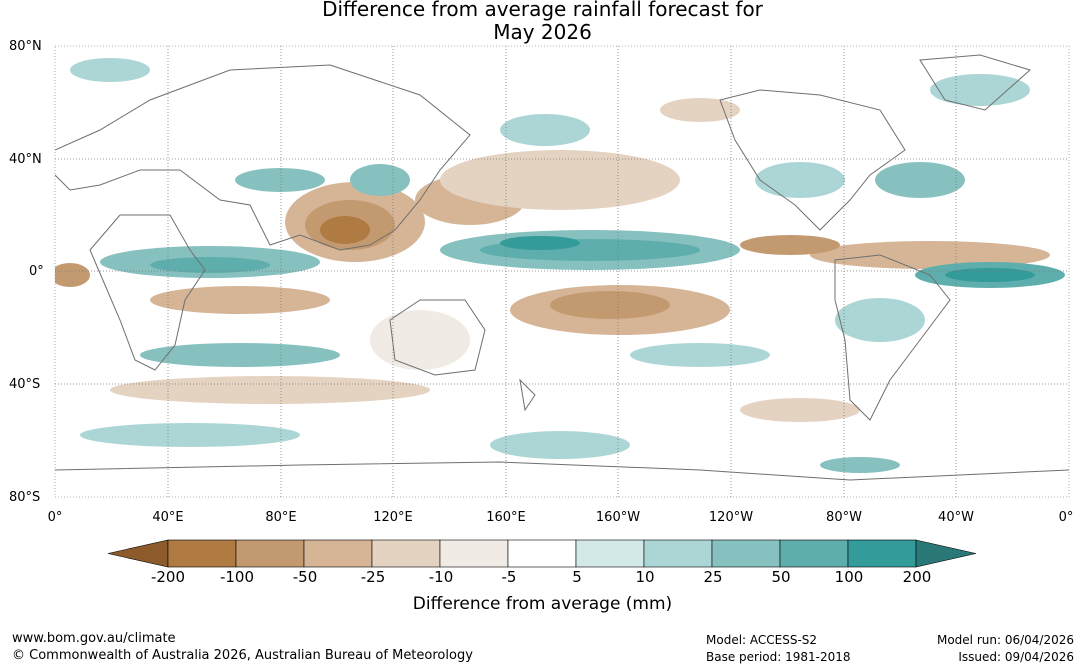 The height and width of the screenshot is (667, 1085). What do you see at coordinates (618, 517) in the screenshot?
I see `lon-label-160w: 160°W` at bounding box center [618, 517].